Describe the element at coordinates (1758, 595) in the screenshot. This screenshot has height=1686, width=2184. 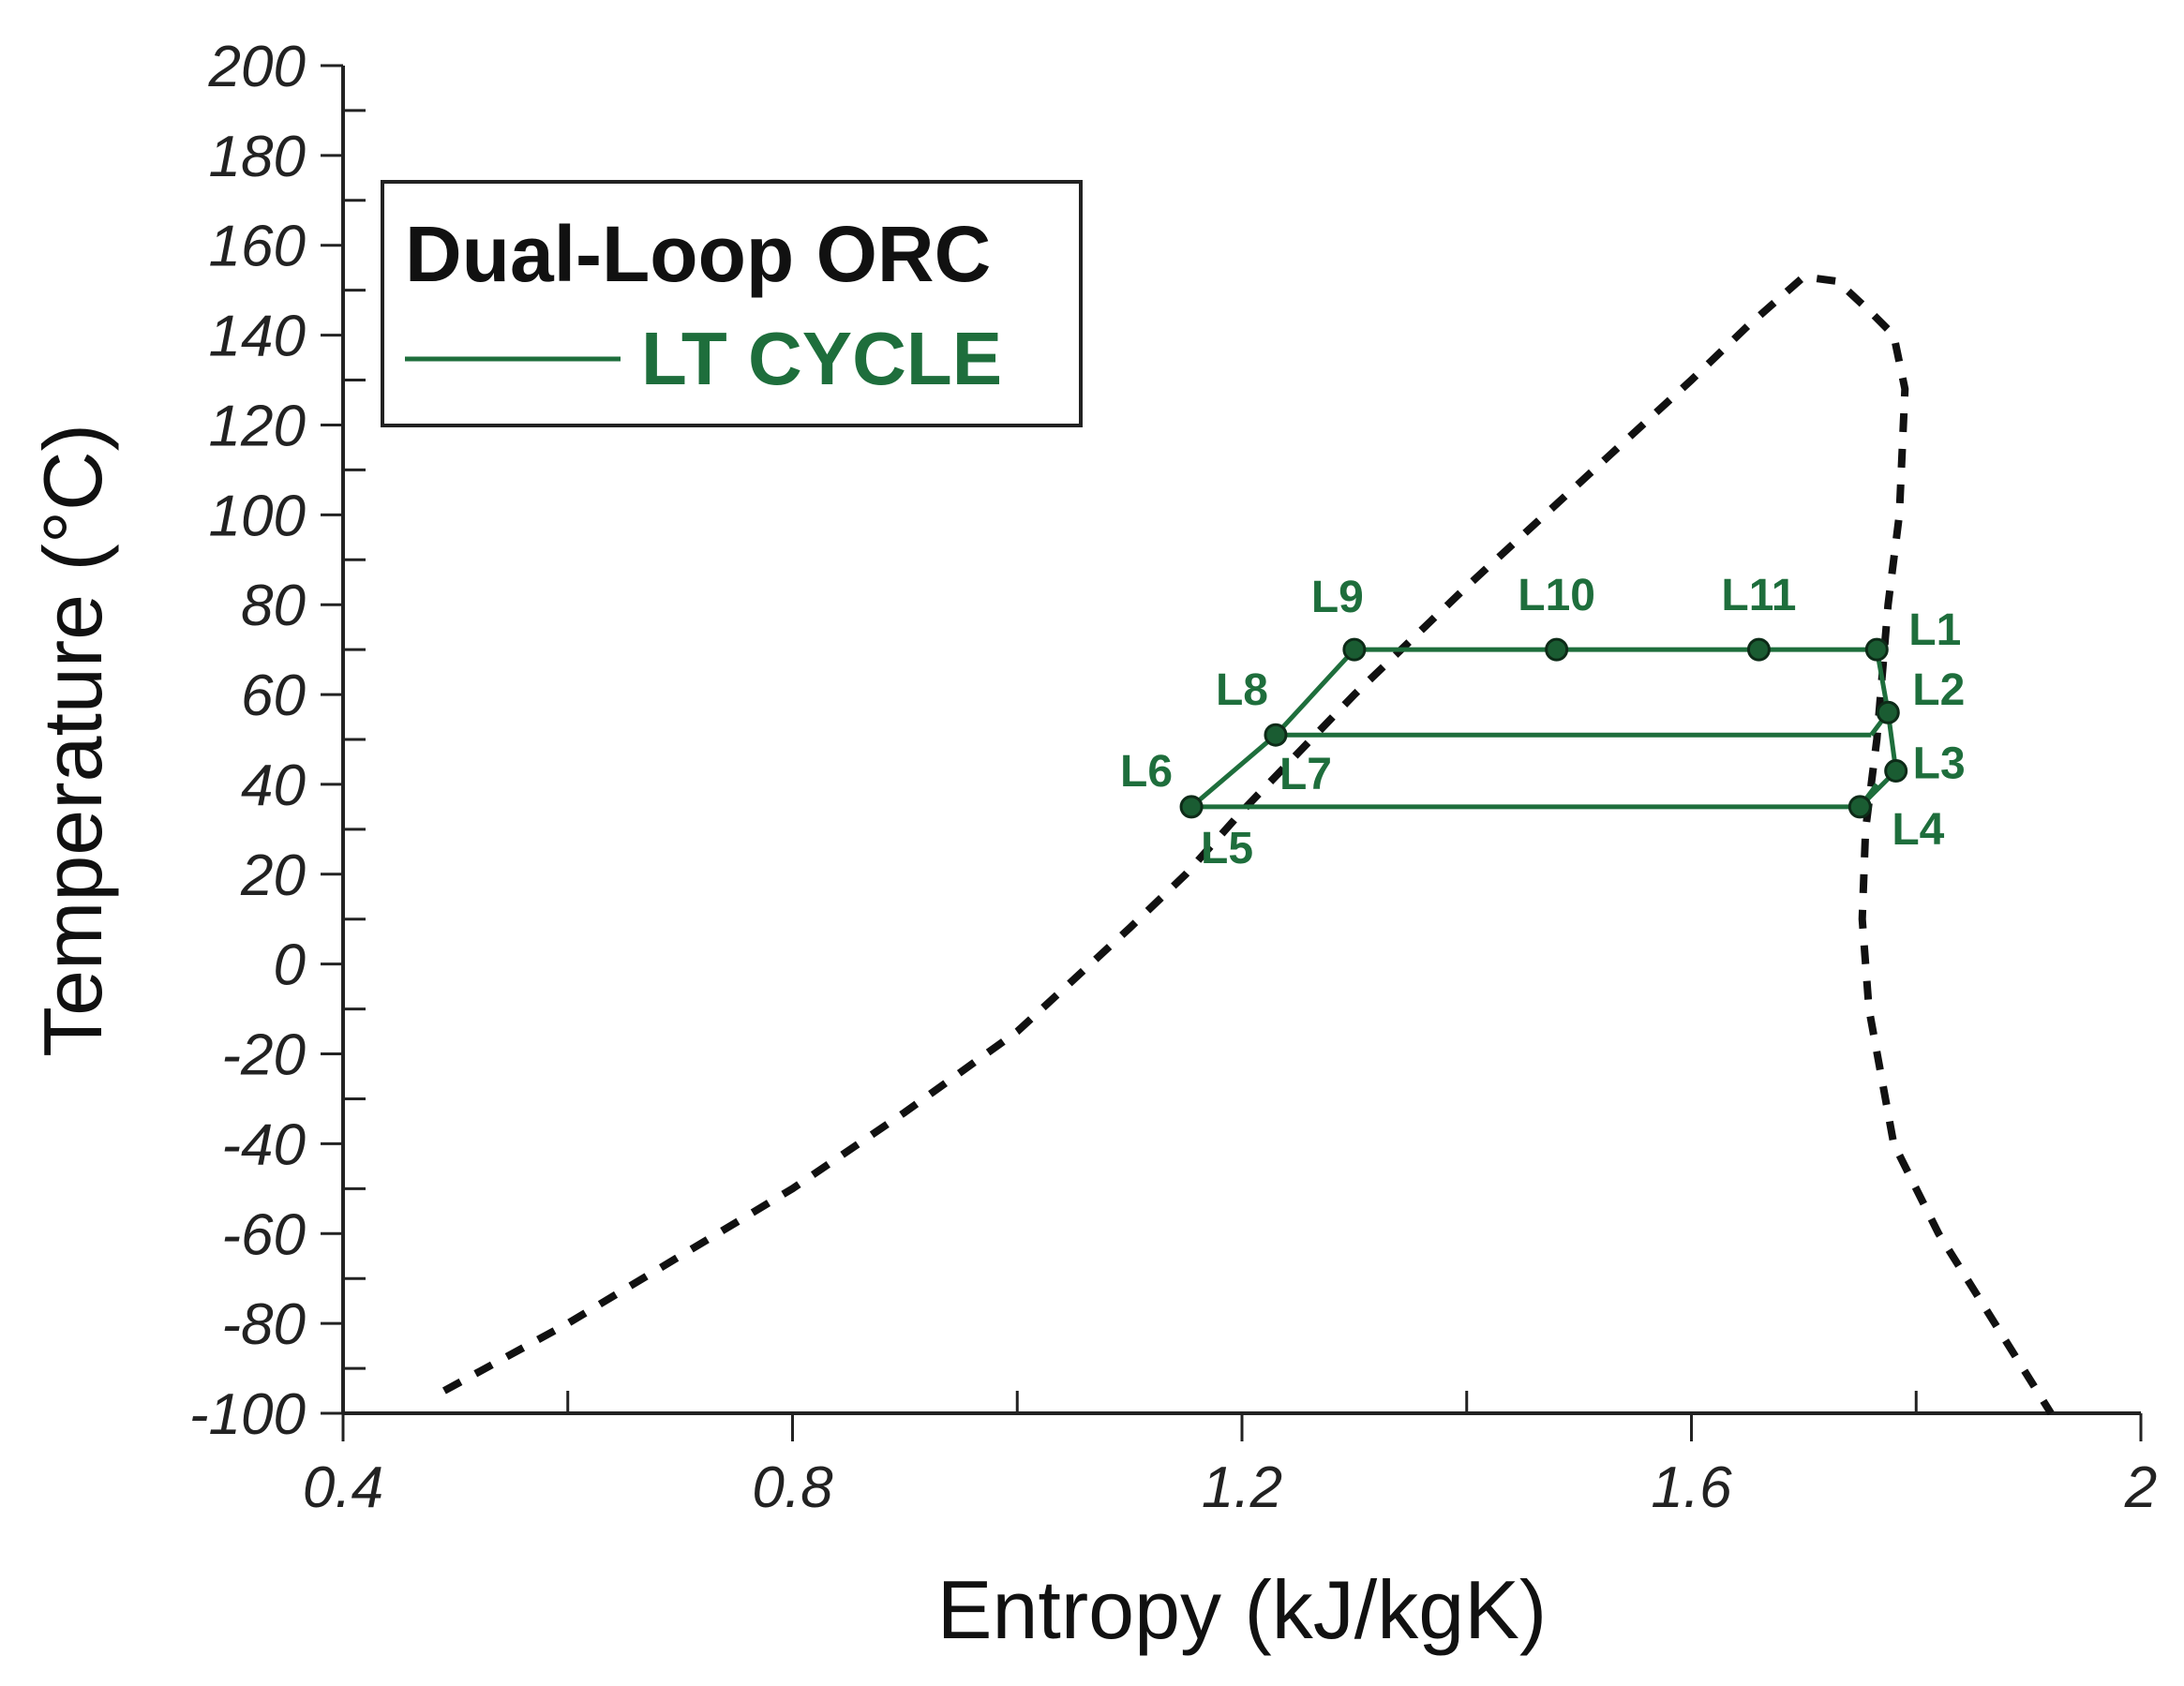
I see `label-l11: L11` at that location.